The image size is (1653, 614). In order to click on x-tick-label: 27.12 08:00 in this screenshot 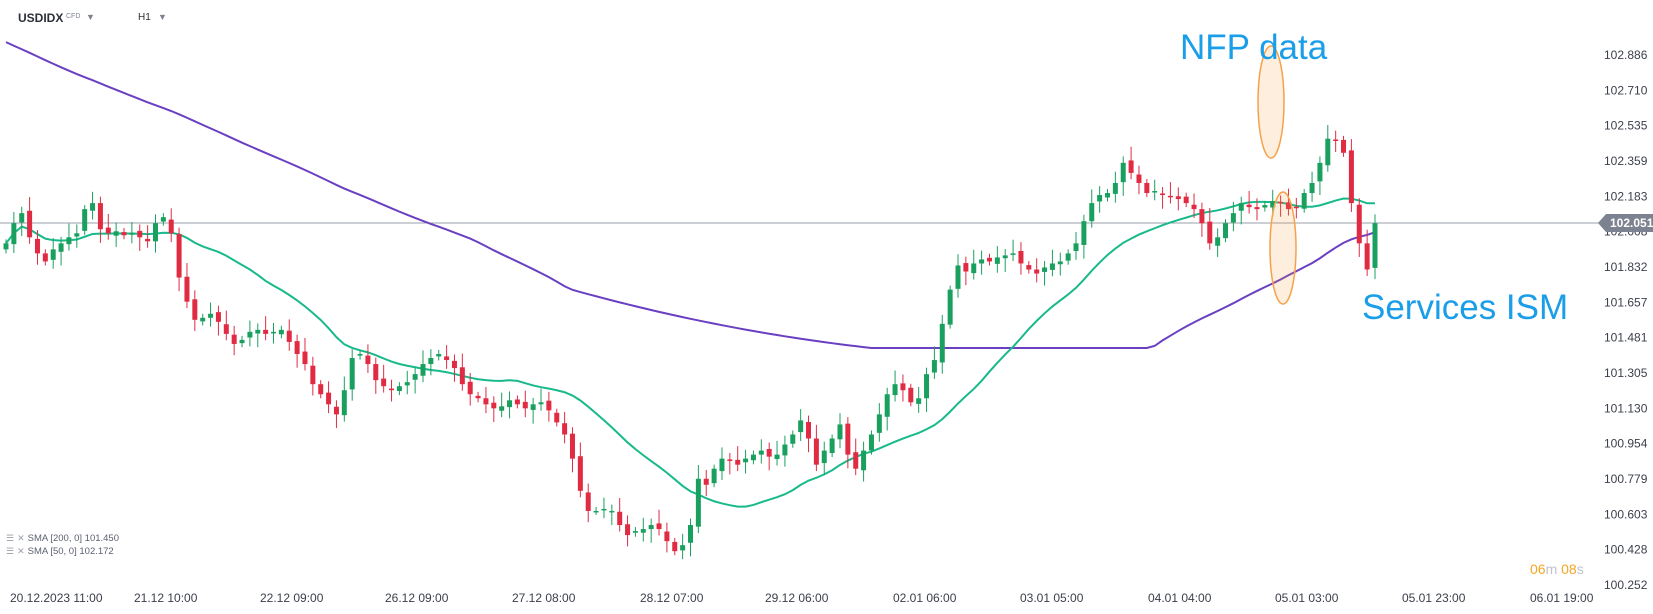, I will do `click(544, 598)`.